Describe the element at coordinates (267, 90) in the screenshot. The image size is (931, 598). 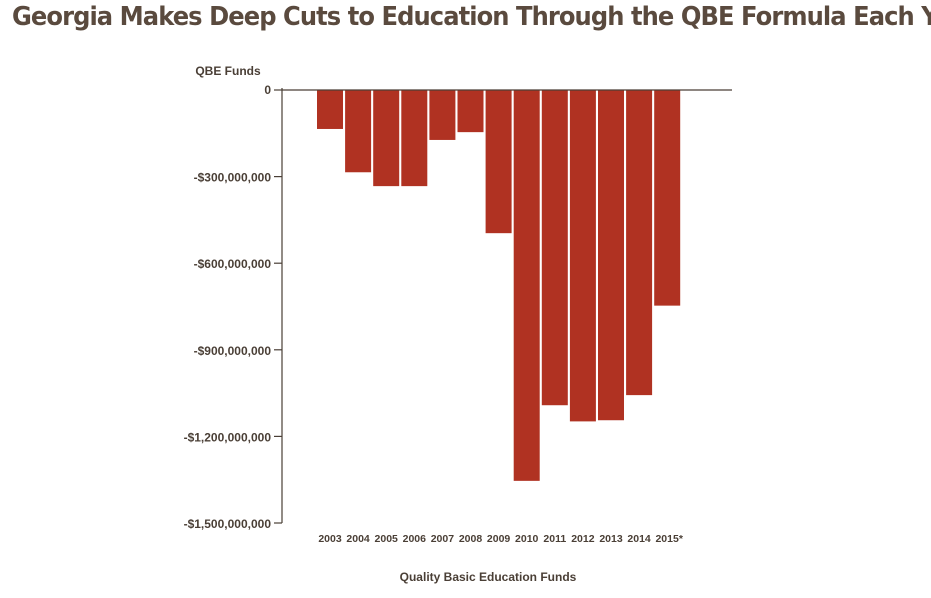
I see `y-tick-label: 0` at that location.